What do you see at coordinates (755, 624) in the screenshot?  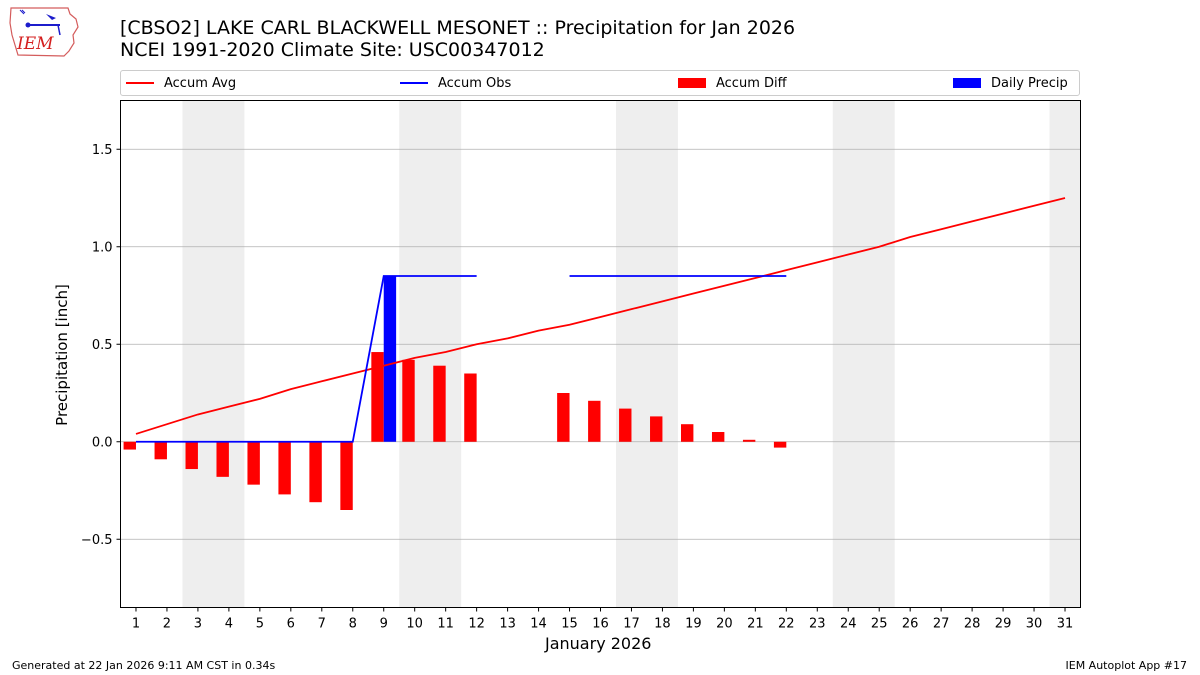 I see `x-tick-label: 21` at bounding box center [755, 624].